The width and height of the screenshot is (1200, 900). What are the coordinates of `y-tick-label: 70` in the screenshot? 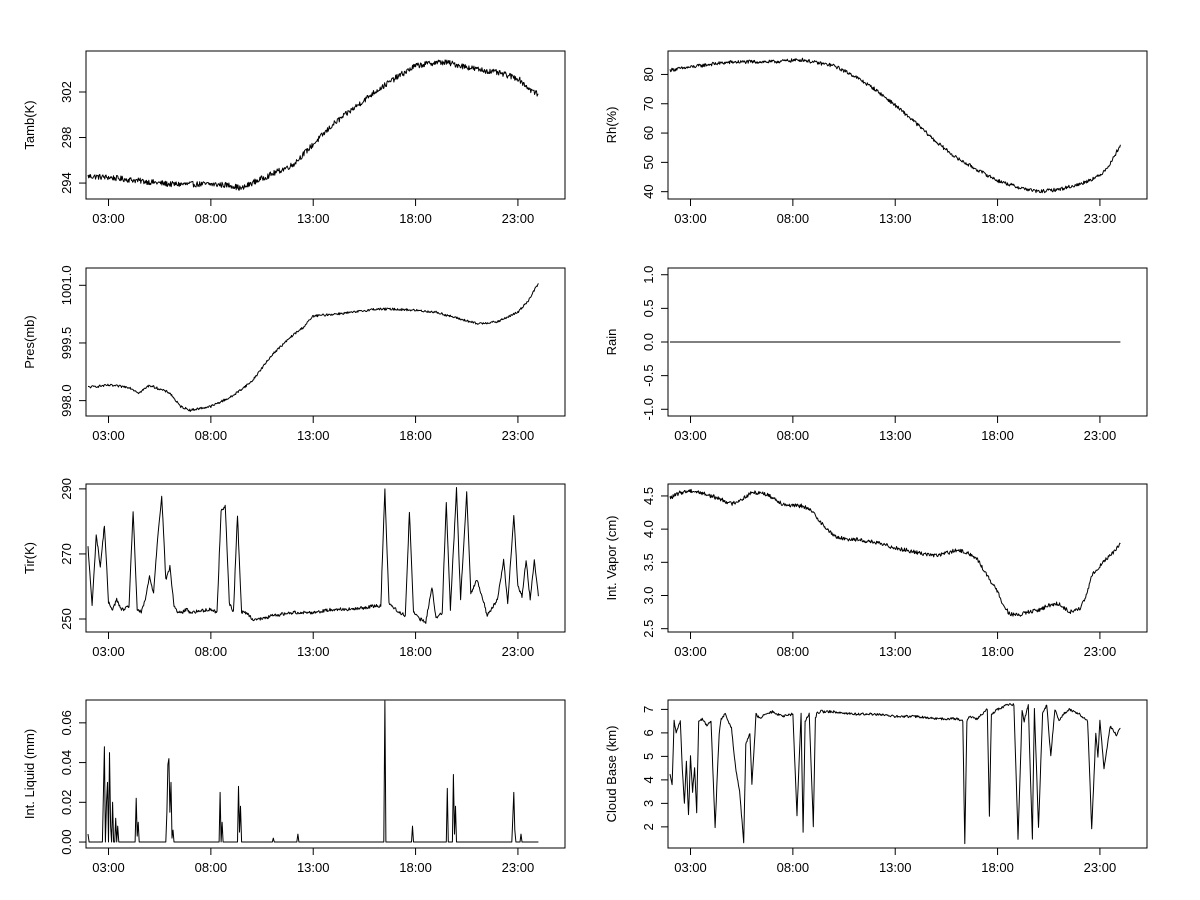 It's located at (648, 104).